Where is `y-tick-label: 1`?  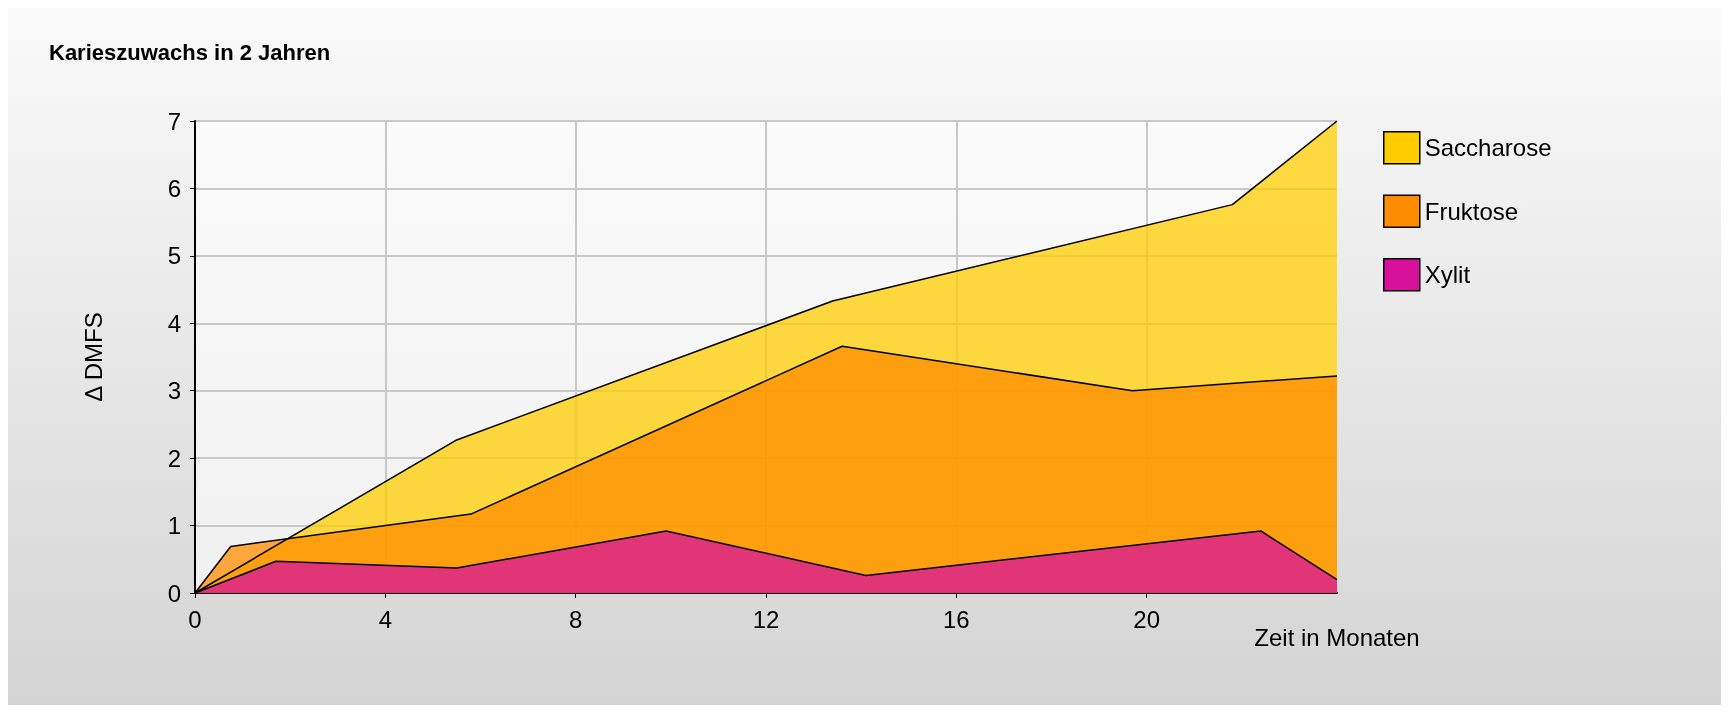 y-tick-label: 1 is located at coordinates (174, 526).